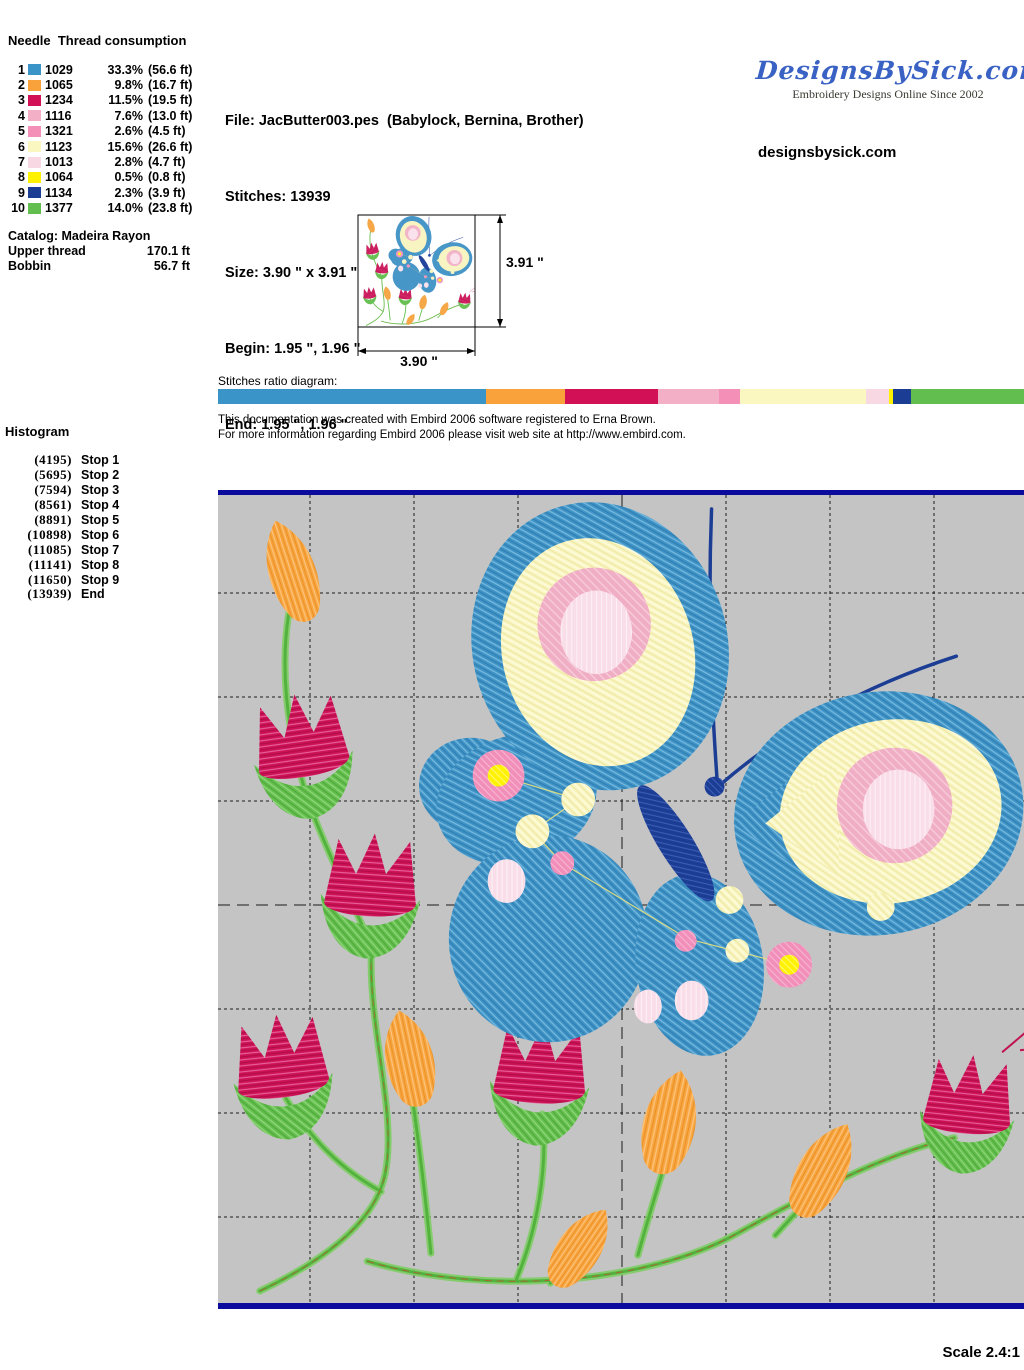 The width and height of the screenshot is (1024, 1370). Describe the element at coordinates (981, 1352) in the screenshot. I see `scale-label: Scale 2.4:1` at that location.